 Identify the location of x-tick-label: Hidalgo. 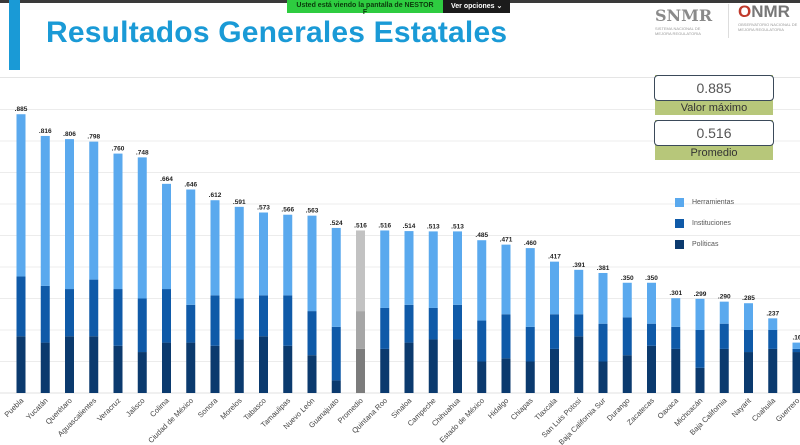
(498, 408).